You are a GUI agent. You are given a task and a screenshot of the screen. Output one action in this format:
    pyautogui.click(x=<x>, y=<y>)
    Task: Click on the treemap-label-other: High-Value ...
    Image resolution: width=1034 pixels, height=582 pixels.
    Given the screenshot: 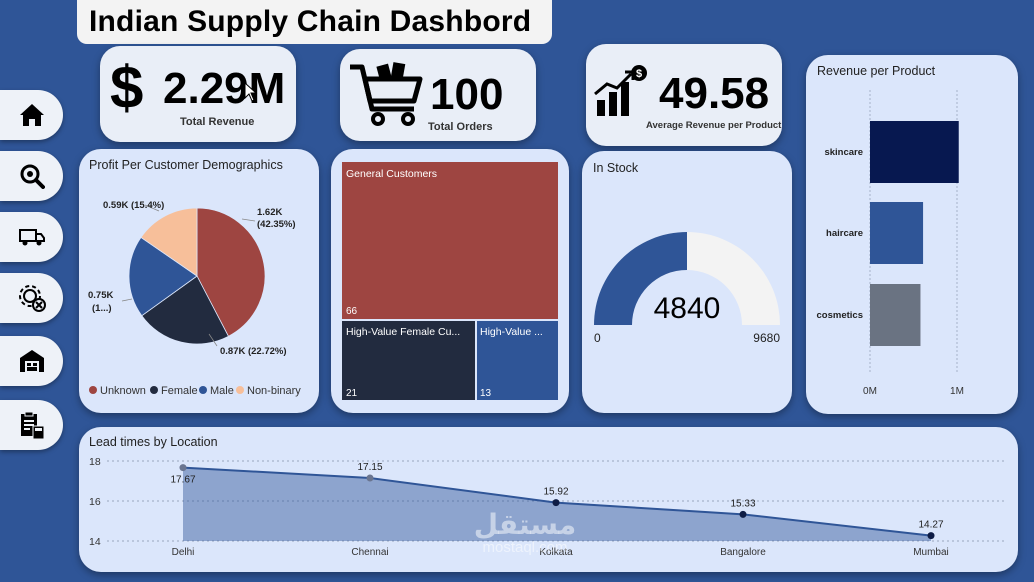 What is the action you would take?
    pyautogui.click(x=511, y=332)
    